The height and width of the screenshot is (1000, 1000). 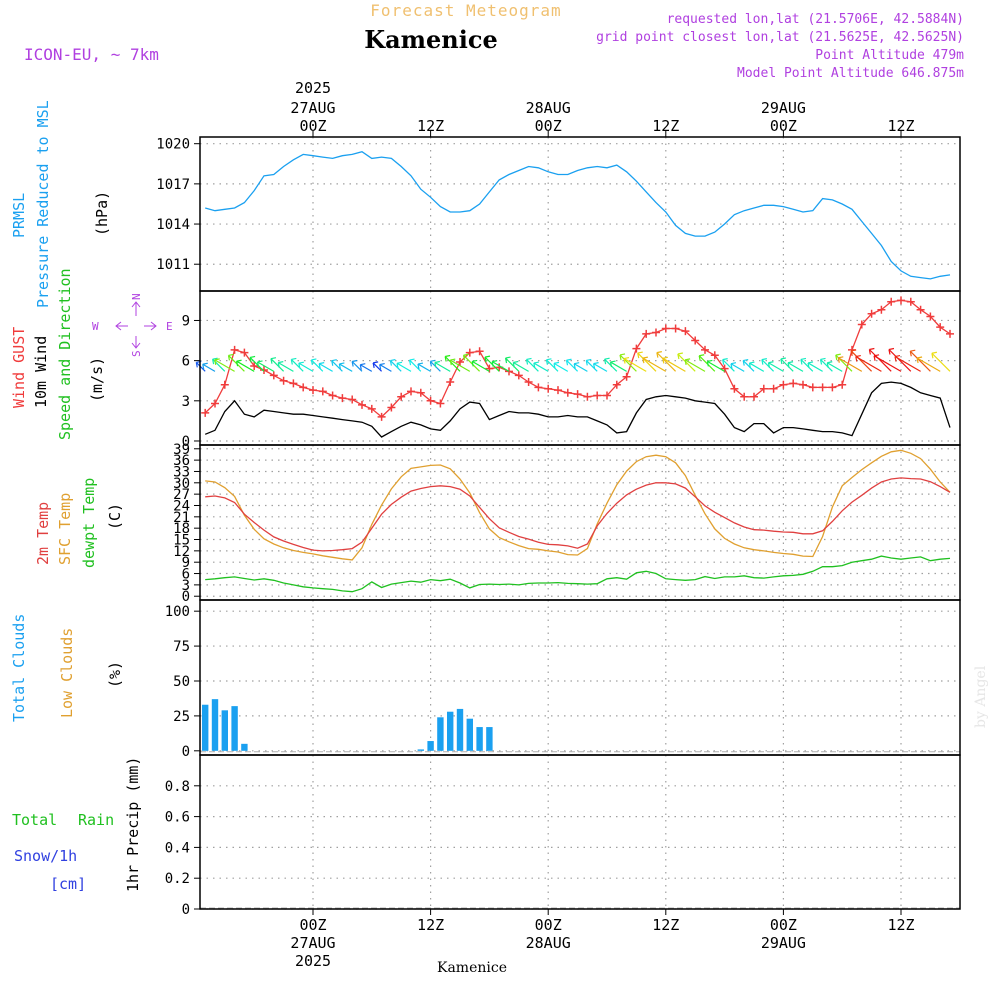 What do you see at coordinates (850, 73) in the screenshot?
I see `model-altitude: Model Point Altitude 646.875m` at bounding box center [850, 73].